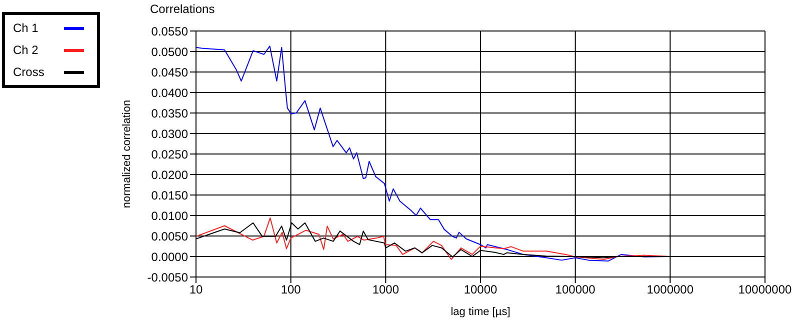  Describe the element at coordinates (26, 50) in the screenshot. I see `legend-label: Ch 2` at that location.